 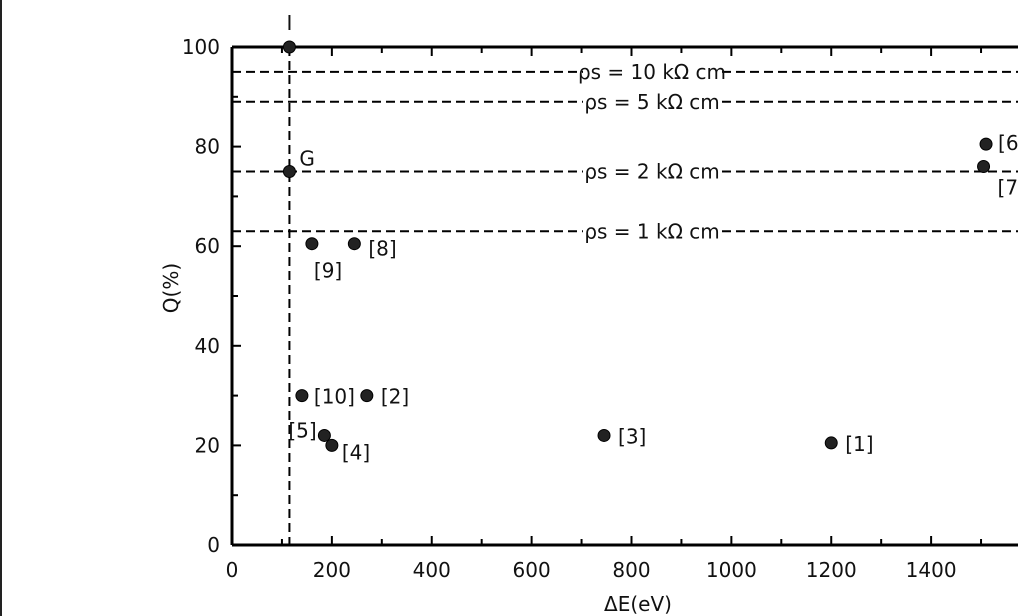 What do you see at coordinates (207, 246) in the screenshot?
I see `y-tick-label: 60` at bounding box center [207, 246].